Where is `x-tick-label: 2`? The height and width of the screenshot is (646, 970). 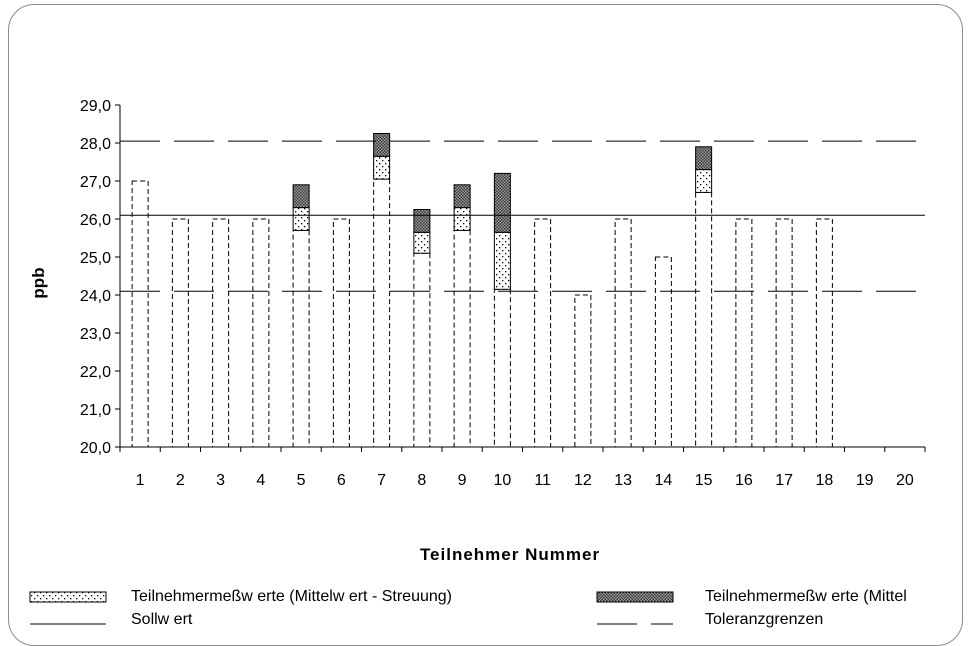 x-tick-label: 2 is located at coordinates (180, 480).